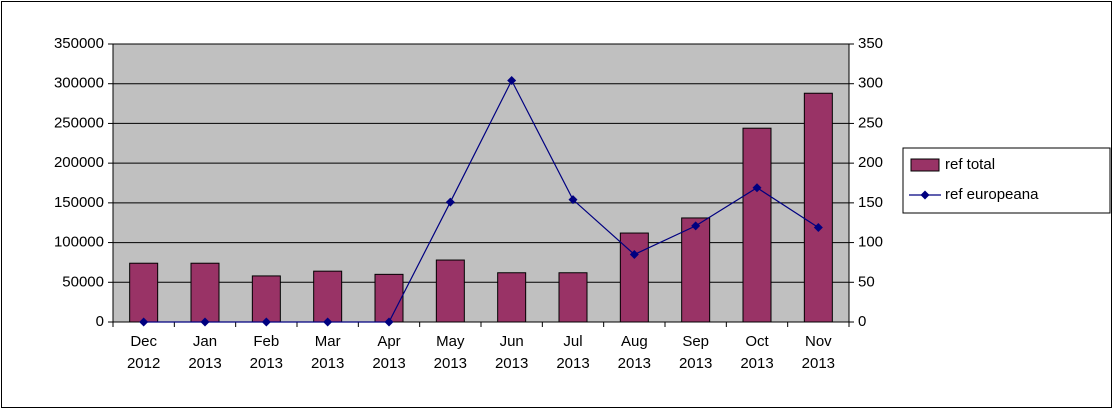  I want to click on y-tick-label: 100000, so click(79, 242).